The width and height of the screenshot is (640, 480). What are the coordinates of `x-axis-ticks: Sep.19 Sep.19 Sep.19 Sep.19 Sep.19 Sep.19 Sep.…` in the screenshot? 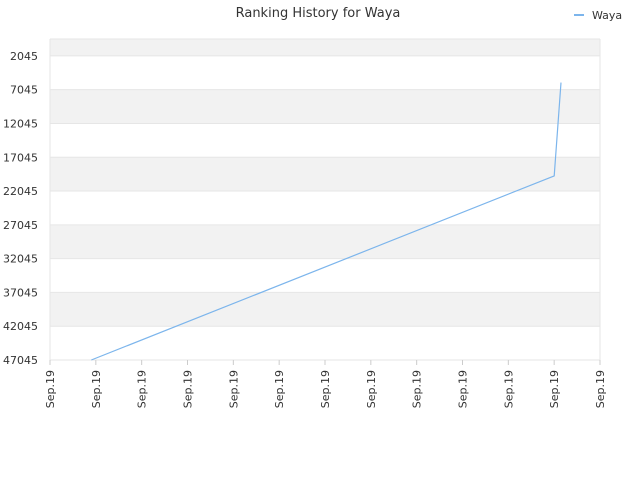 It's located at (325, 384).